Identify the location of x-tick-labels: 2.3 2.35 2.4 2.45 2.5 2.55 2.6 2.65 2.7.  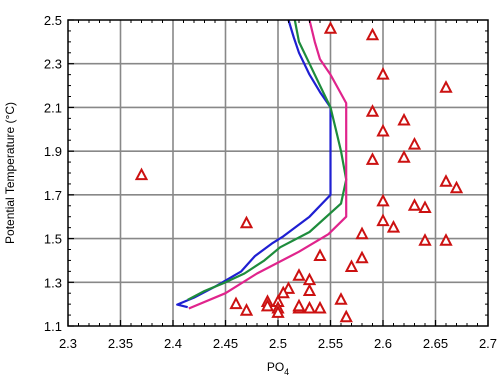
(278, 343).